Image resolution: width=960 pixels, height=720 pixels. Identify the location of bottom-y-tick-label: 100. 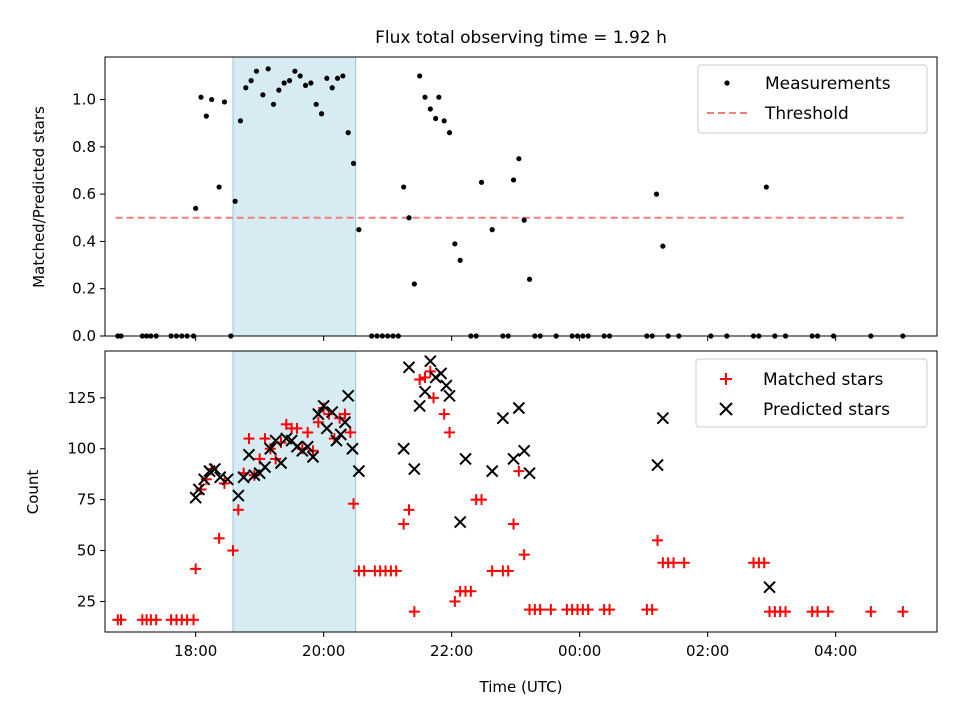
(81, 449).